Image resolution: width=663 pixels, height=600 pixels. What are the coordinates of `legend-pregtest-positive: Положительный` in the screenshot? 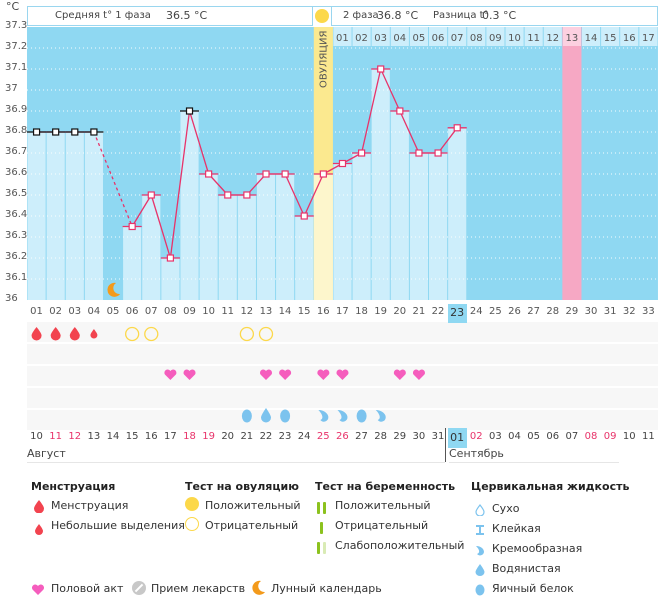 It's located at (383, 505).